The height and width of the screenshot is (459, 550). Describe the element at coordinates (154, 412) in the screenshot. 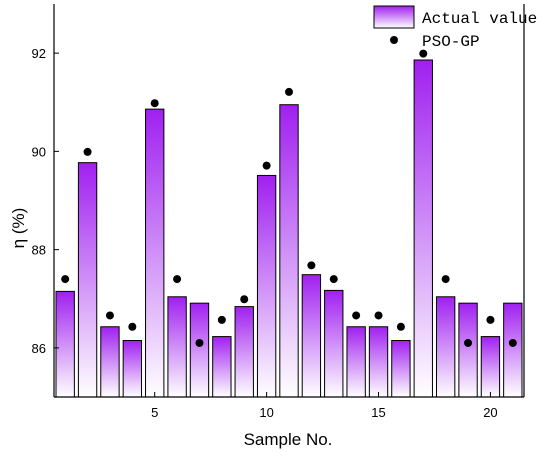

I see `x-tick-label-5: 5` at that location.